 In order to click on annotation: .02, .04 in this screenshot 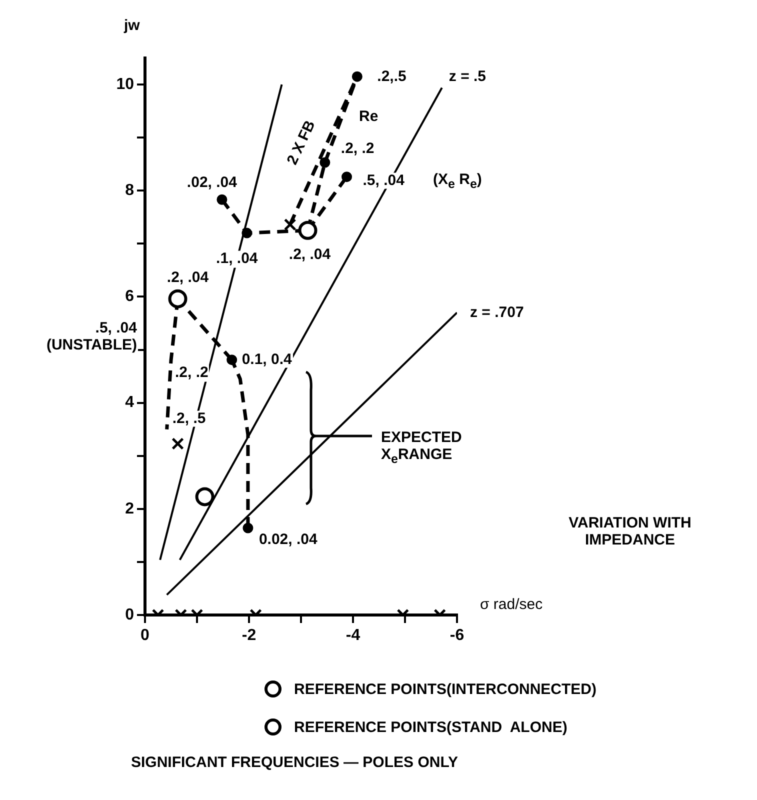, I will do `click(212, 182)`.